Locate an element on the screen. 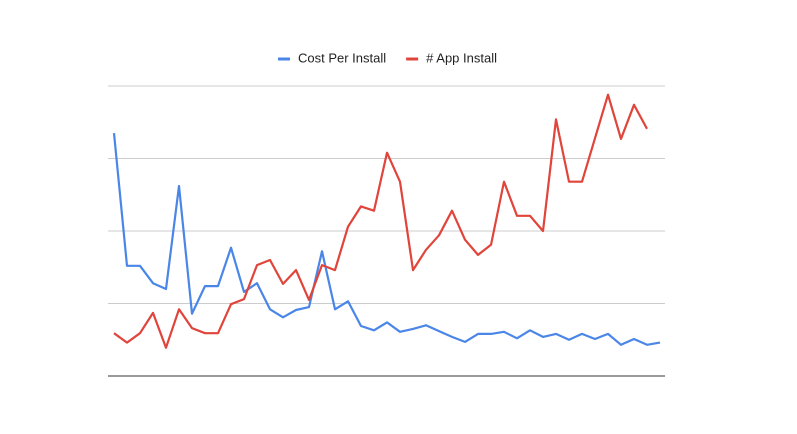  legend-label: # App Install is located at coordinates (461, 57).